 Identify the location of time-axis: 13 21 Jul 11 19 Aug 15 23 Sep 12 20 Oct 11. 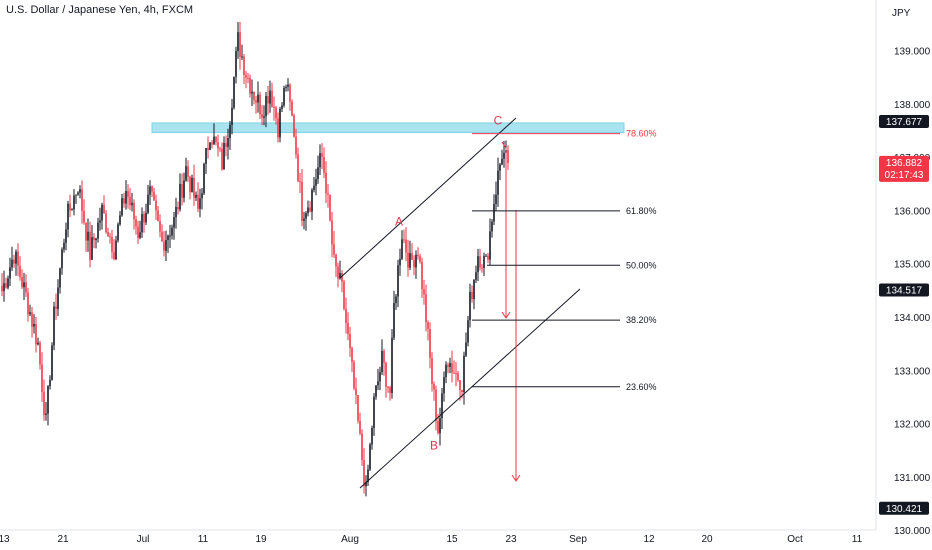
(438, 537).